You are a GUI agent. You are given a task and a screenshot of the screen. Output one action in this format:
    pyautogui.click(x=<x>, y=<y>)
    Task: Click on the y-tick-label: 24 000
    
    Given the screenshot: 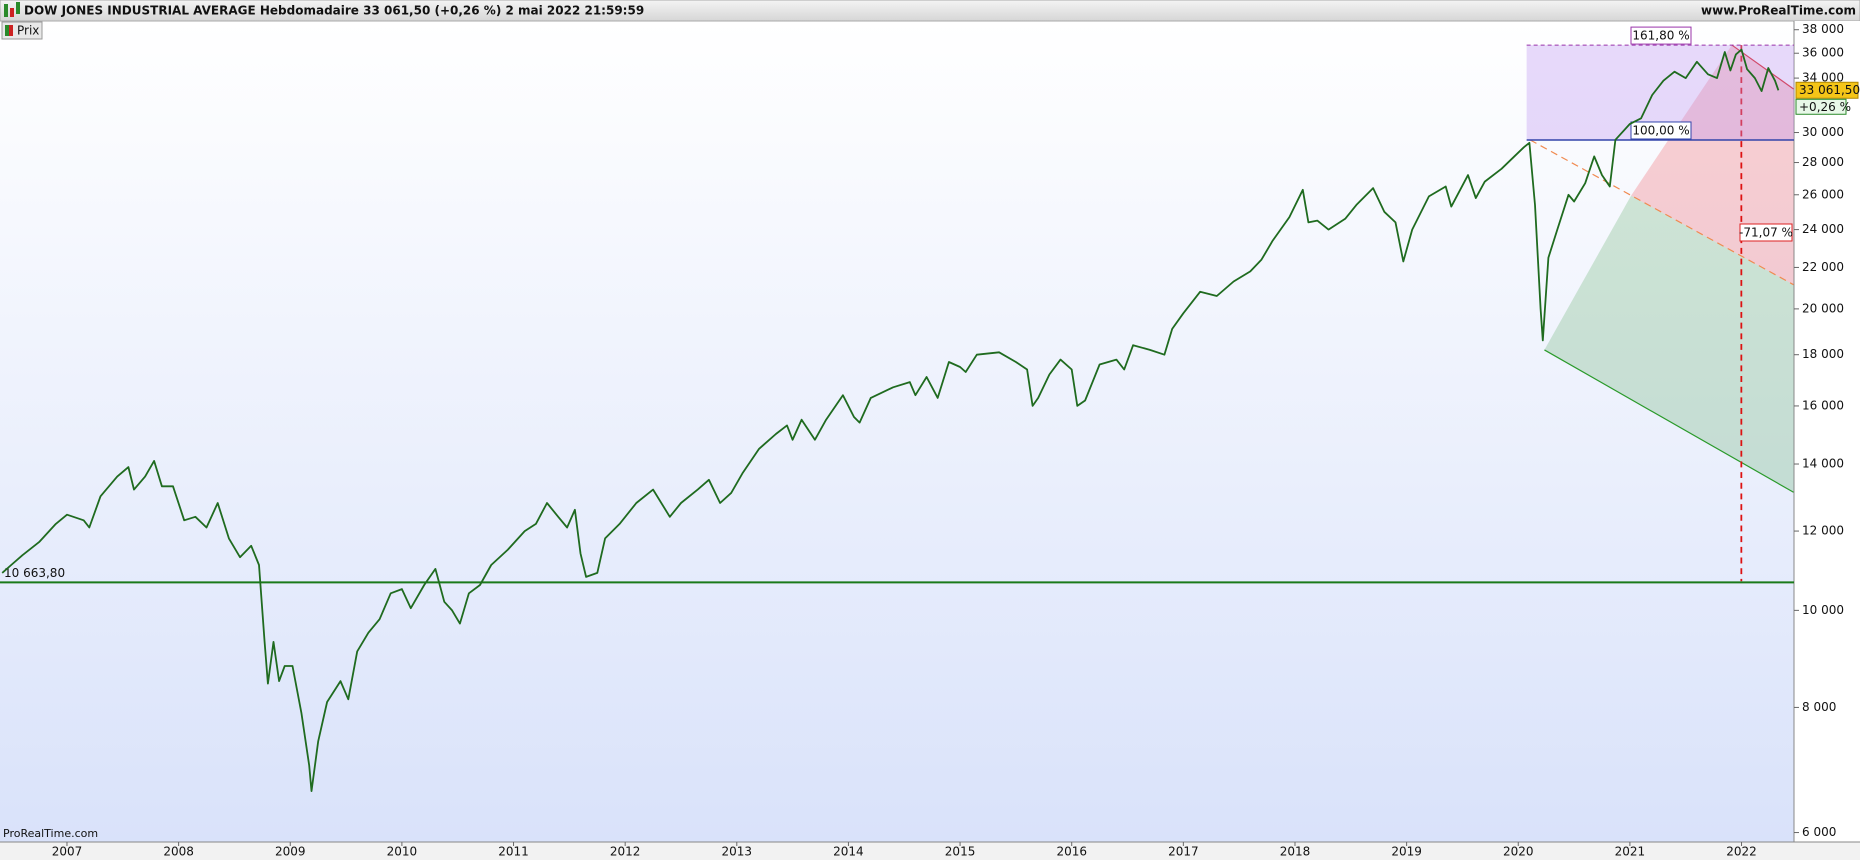 What is the action you would take?
    pyautogui.click(x=1823, y=229)
    